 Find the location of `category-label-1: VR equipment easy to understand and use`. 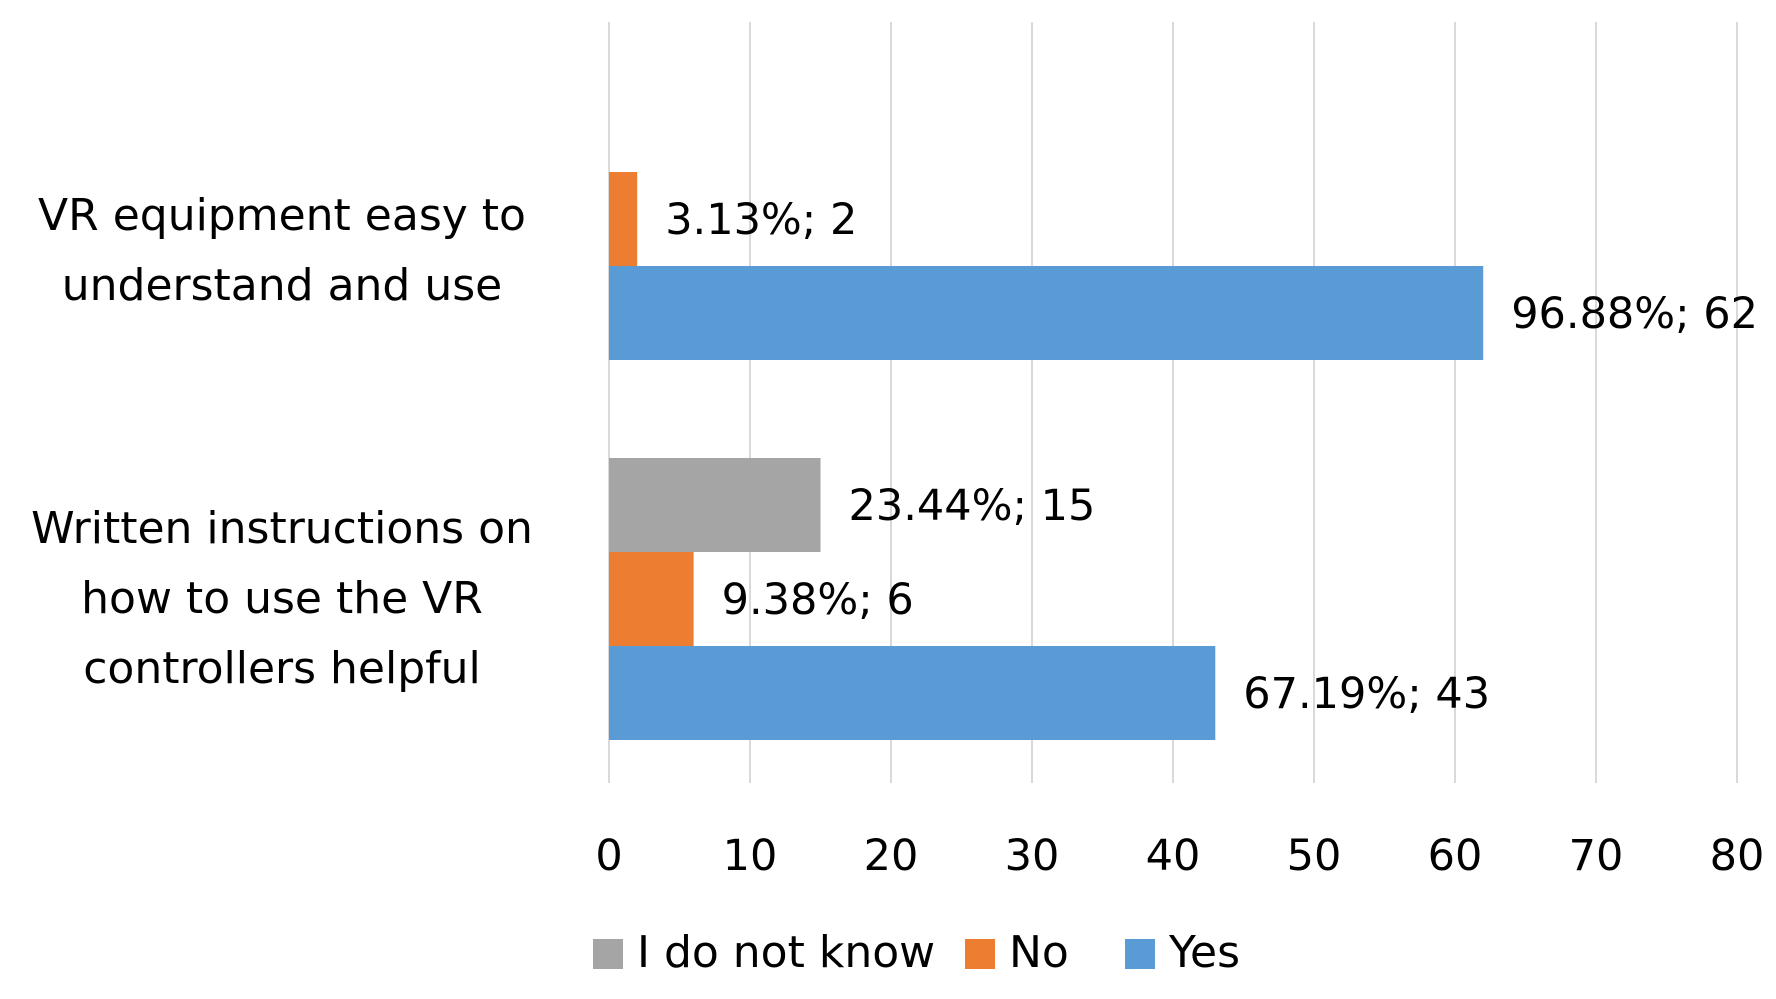

category-label-1: VR equipment easy to understand and use is located at coordinates (282, 250).